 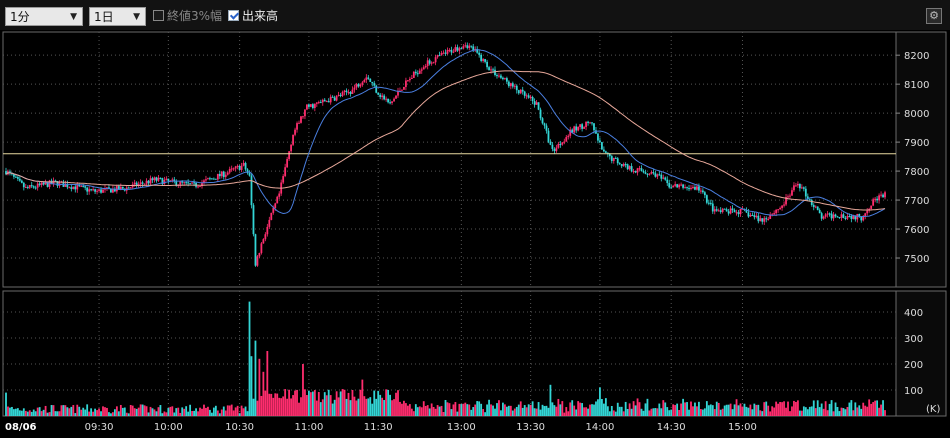 What do you see at coordinates (934, 16) in the screenshot?
I see `settings-button: ⚙` at bounding box center [934, 16].